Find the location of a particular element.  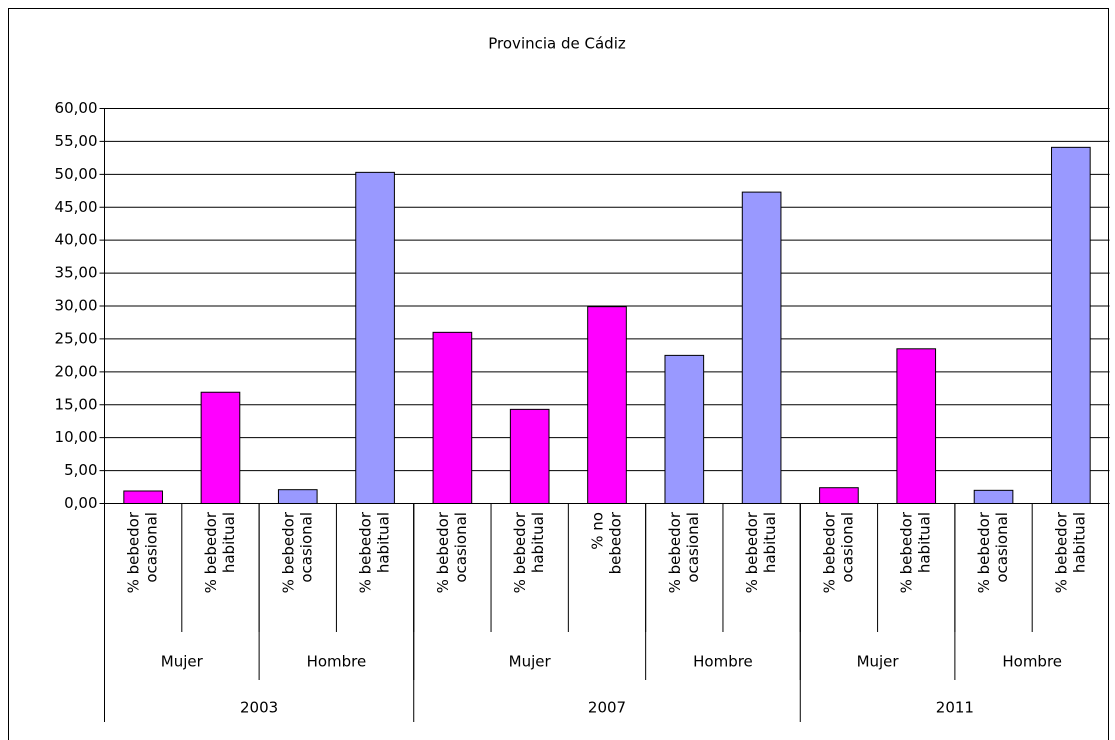

y-tick-label: 60,00 is located at coordinates (76, 108).